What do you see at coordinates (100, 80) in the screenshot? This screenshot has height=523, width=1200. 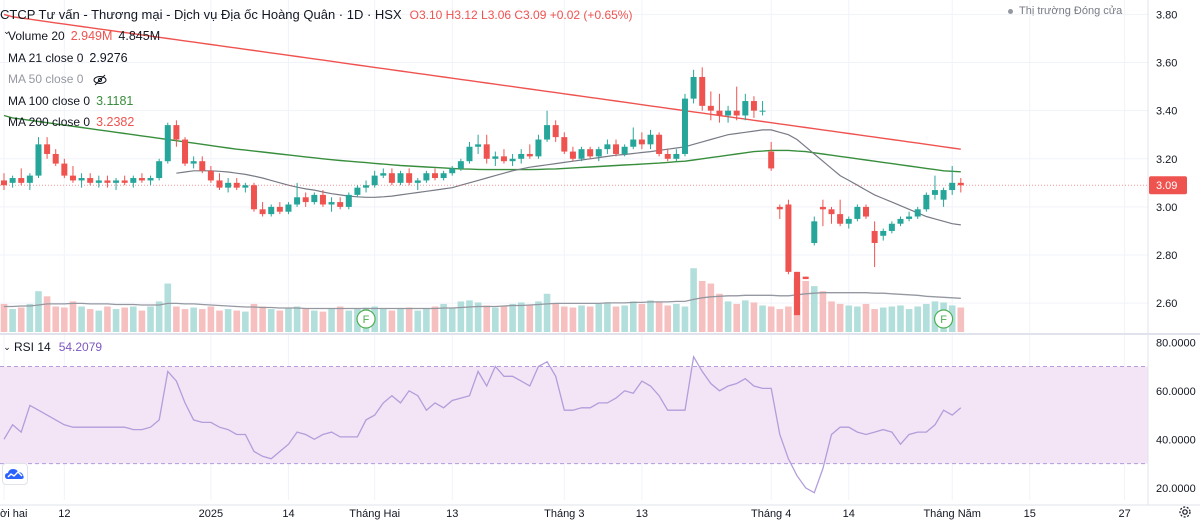 I see `eye-hidden-icon` at bounding box center [100, 80].